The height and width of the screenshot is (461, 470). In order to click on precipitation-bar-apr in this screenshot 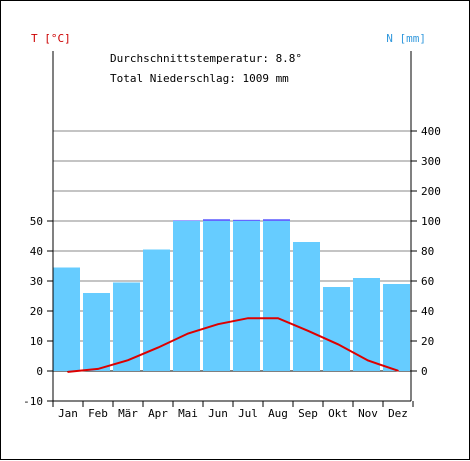, I will do `click(156, 310)`.